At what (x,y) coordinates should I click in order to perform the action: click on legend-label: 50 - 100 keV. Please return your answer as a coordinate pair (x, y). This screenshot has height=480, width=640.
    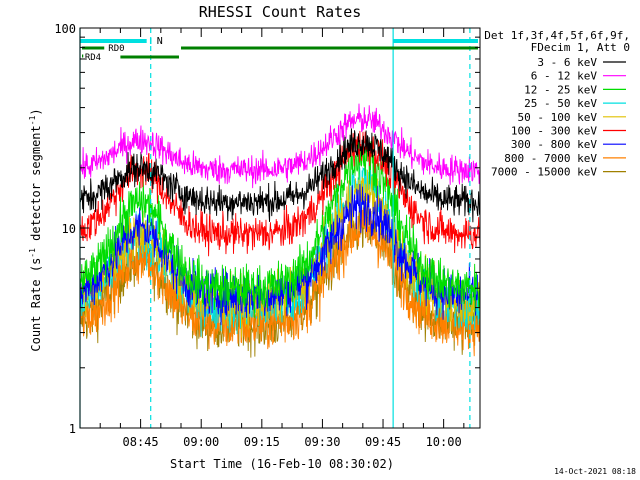
    Looking at the image, I should click on (558, 117).